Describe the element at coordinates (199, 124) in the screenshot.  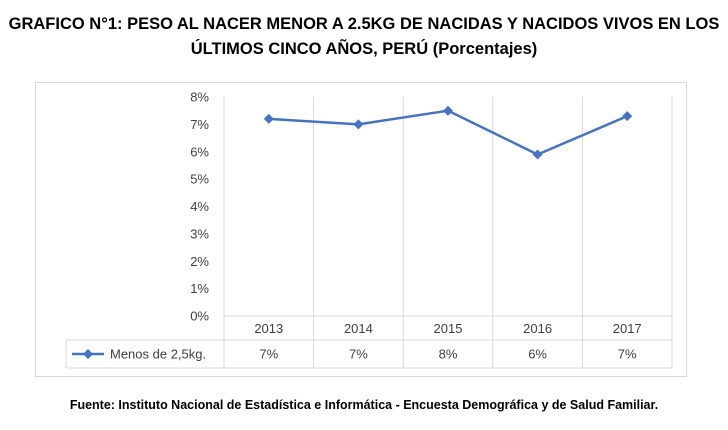
I see `y-tick-label: 7%` at that location.